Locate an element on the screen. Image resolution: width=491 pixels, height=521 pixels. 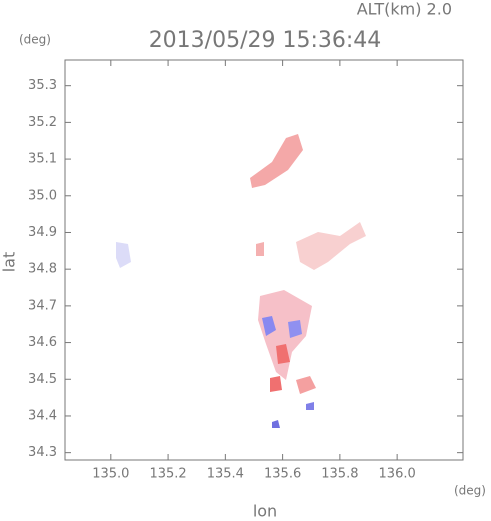
y-tick-label: 34.6 is located at coordinates (42, 342).